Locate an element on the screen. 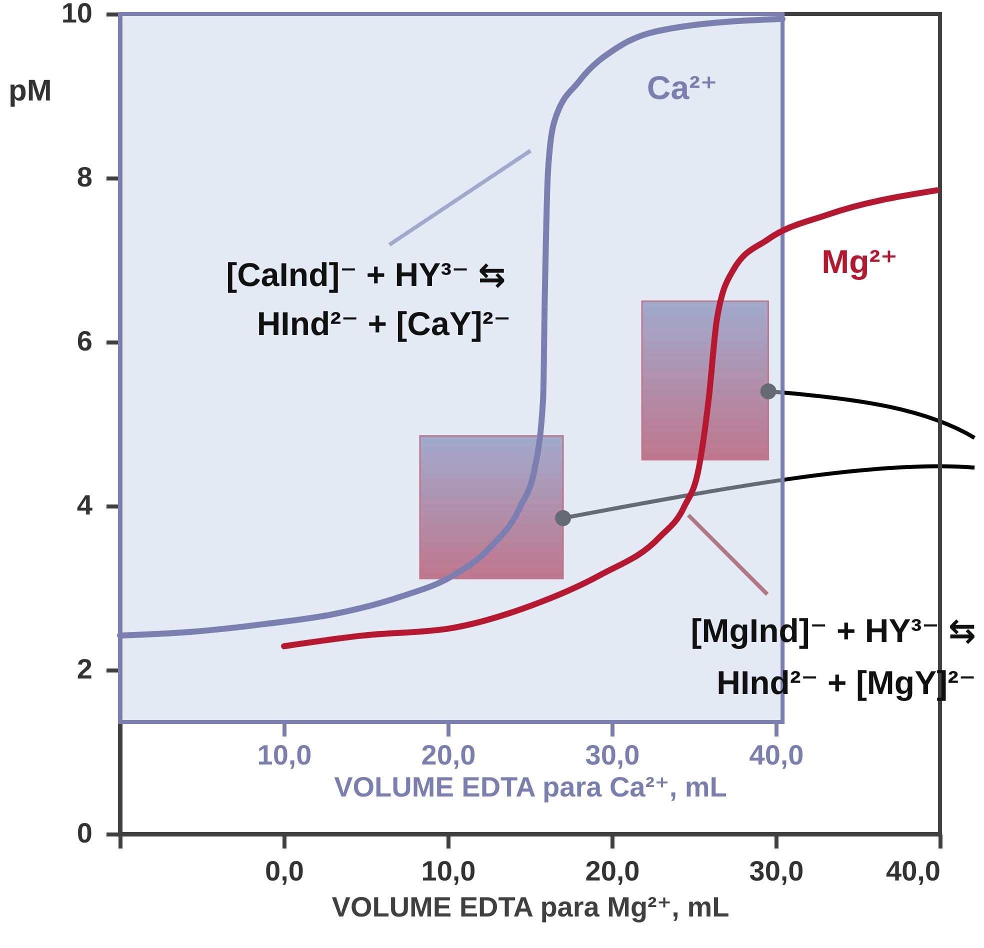 Image resolution: width=984 pixels, height=948 pixels. y-tick-label: 2 is located at coordinates (84, 669).